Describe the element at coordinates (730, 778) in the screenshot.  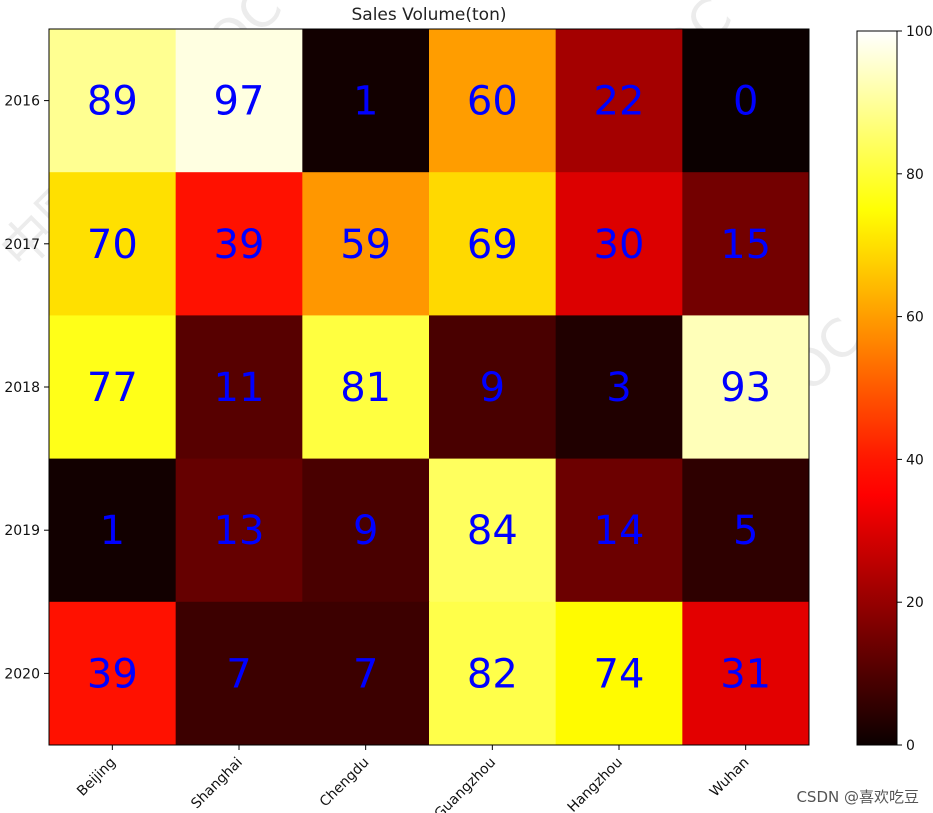
I see `x-tick-label: Wuhan` at that location.